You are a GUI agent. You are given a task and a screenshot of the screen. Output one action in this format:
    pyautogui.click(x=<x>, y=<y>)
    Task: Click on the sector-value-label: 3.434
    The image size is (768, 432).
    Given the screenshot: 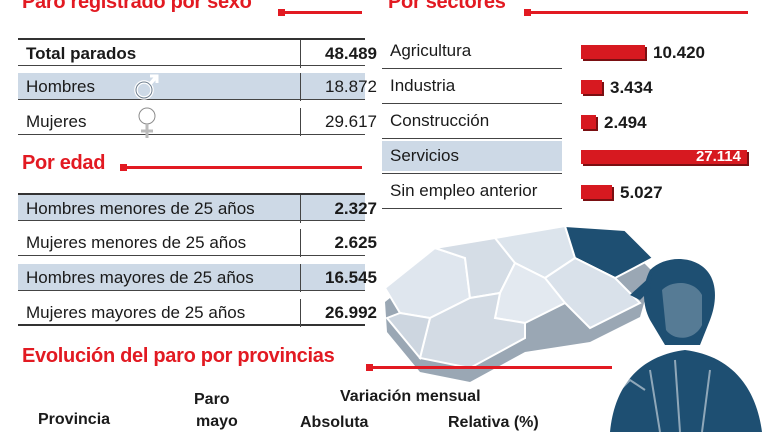 What is the action you would take?
    pyautogui.click(x=631, y=87)
    